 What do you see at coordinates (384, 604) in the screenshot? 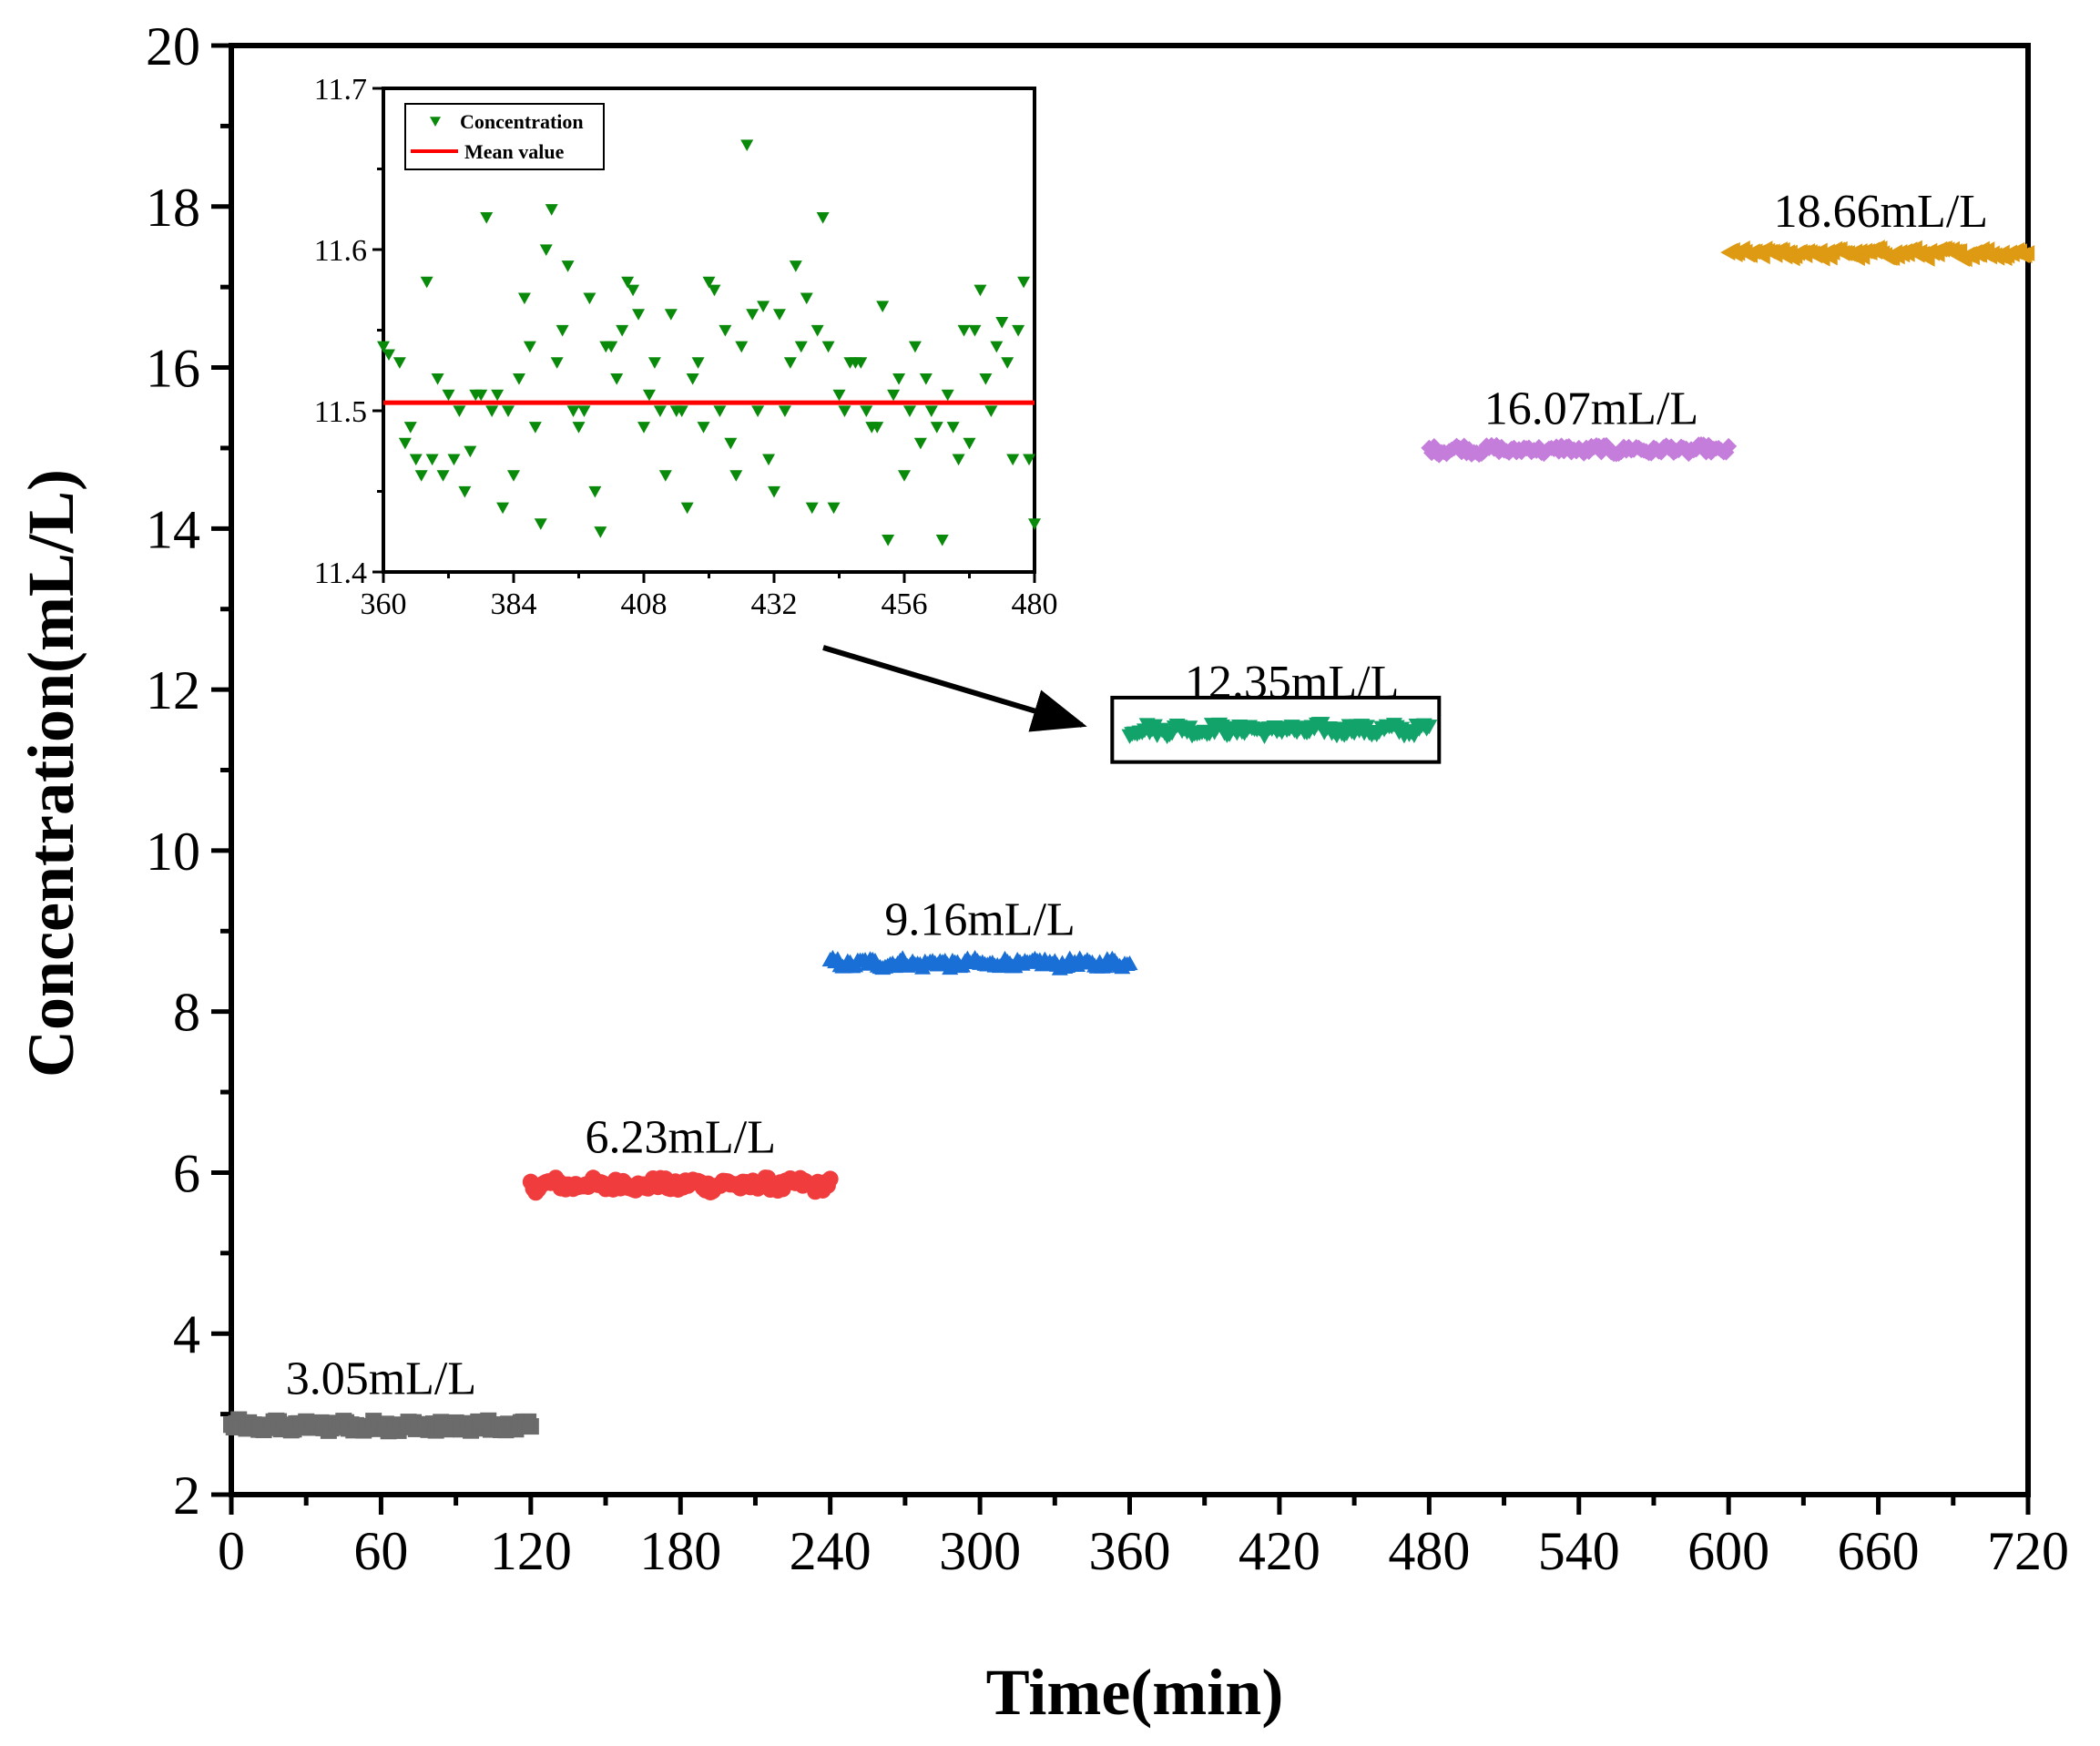
I see `inset-x-tick-label: 360` at bounding box center [384, 604].